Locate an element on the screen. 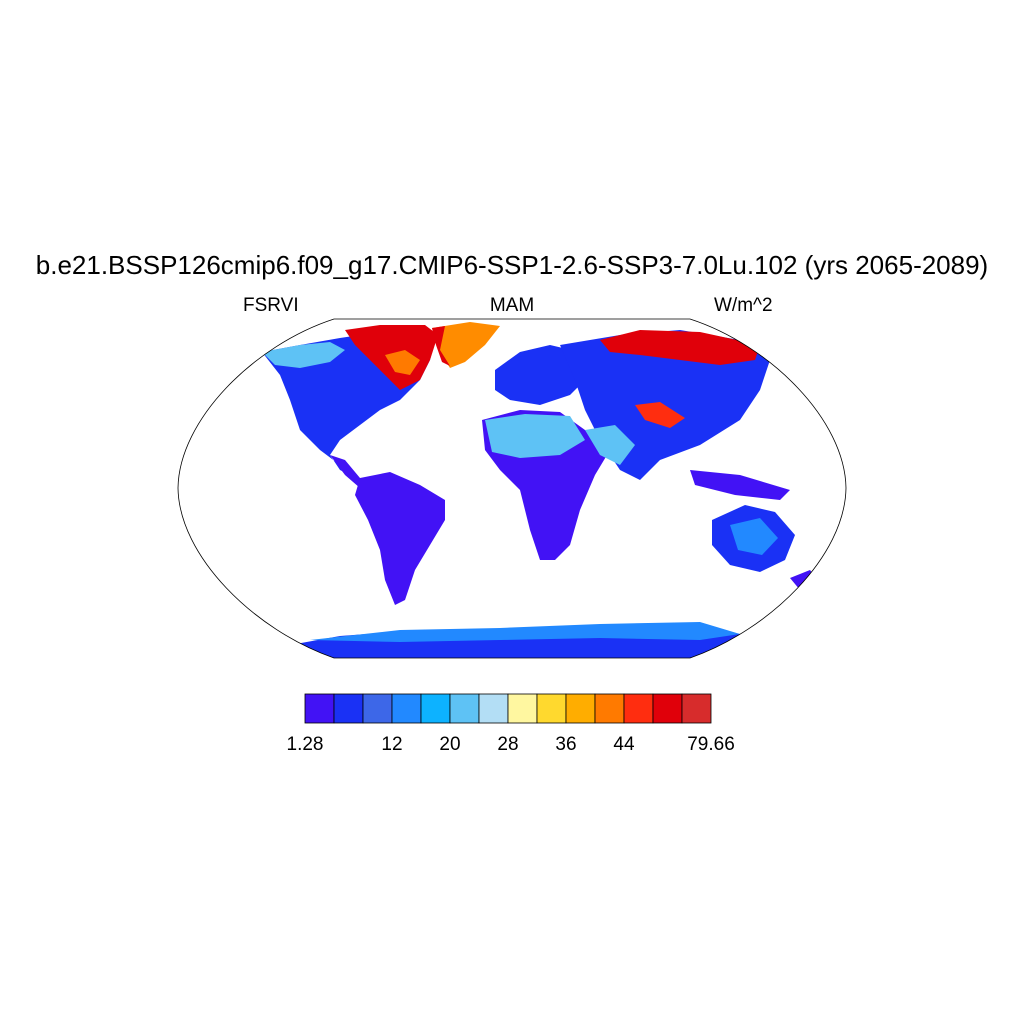  indonesia-region is located at coordinates (740, 485).